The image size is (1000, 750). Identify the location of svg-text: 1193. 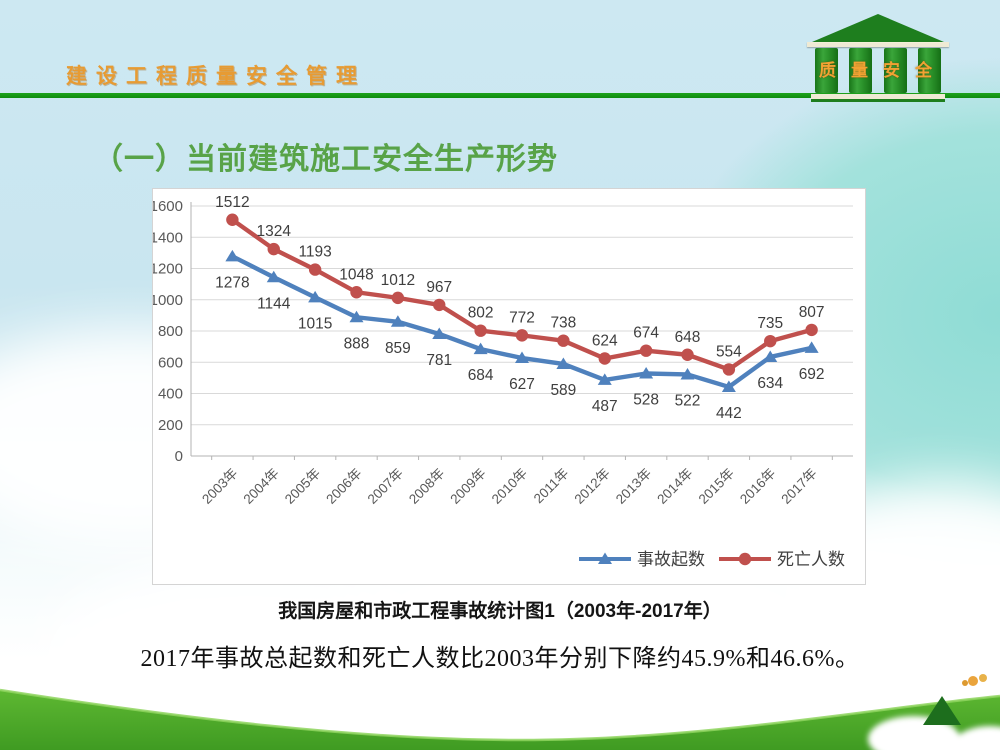
(314, 252).